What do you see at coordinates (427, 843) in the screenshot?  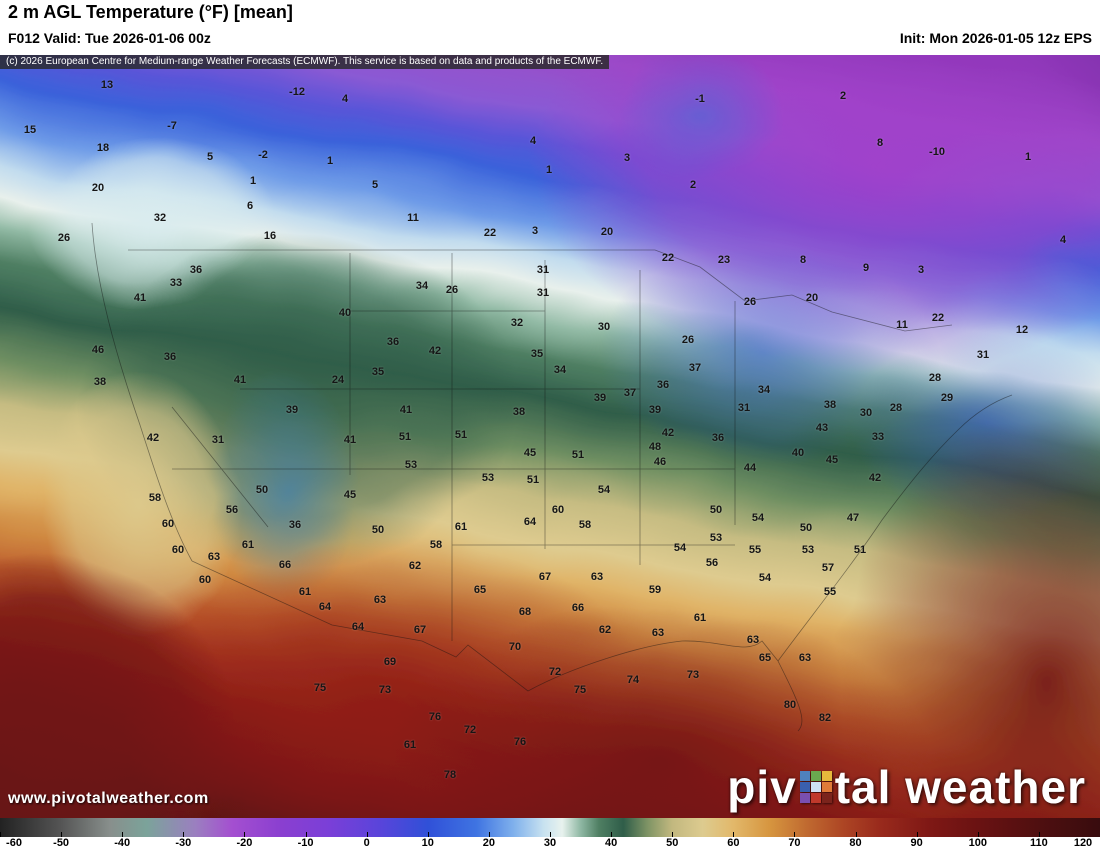 I see `colorbar-tick-label: 10` at bounding box center [427, 843].